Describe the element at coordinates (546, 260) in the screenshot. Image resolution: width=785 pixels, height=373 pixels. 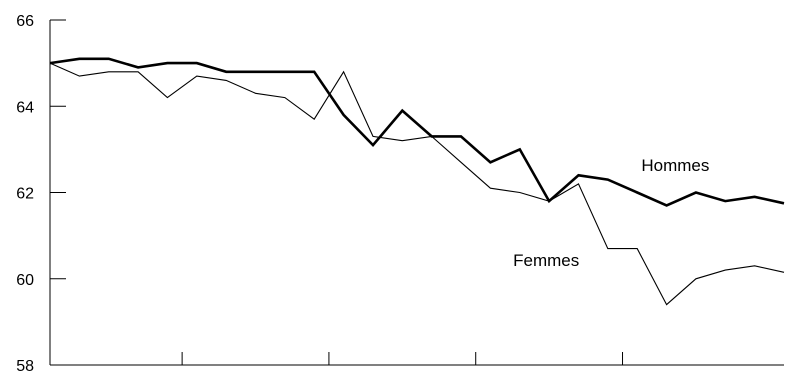
I see `series-label-femmes: Femmes` at that location.